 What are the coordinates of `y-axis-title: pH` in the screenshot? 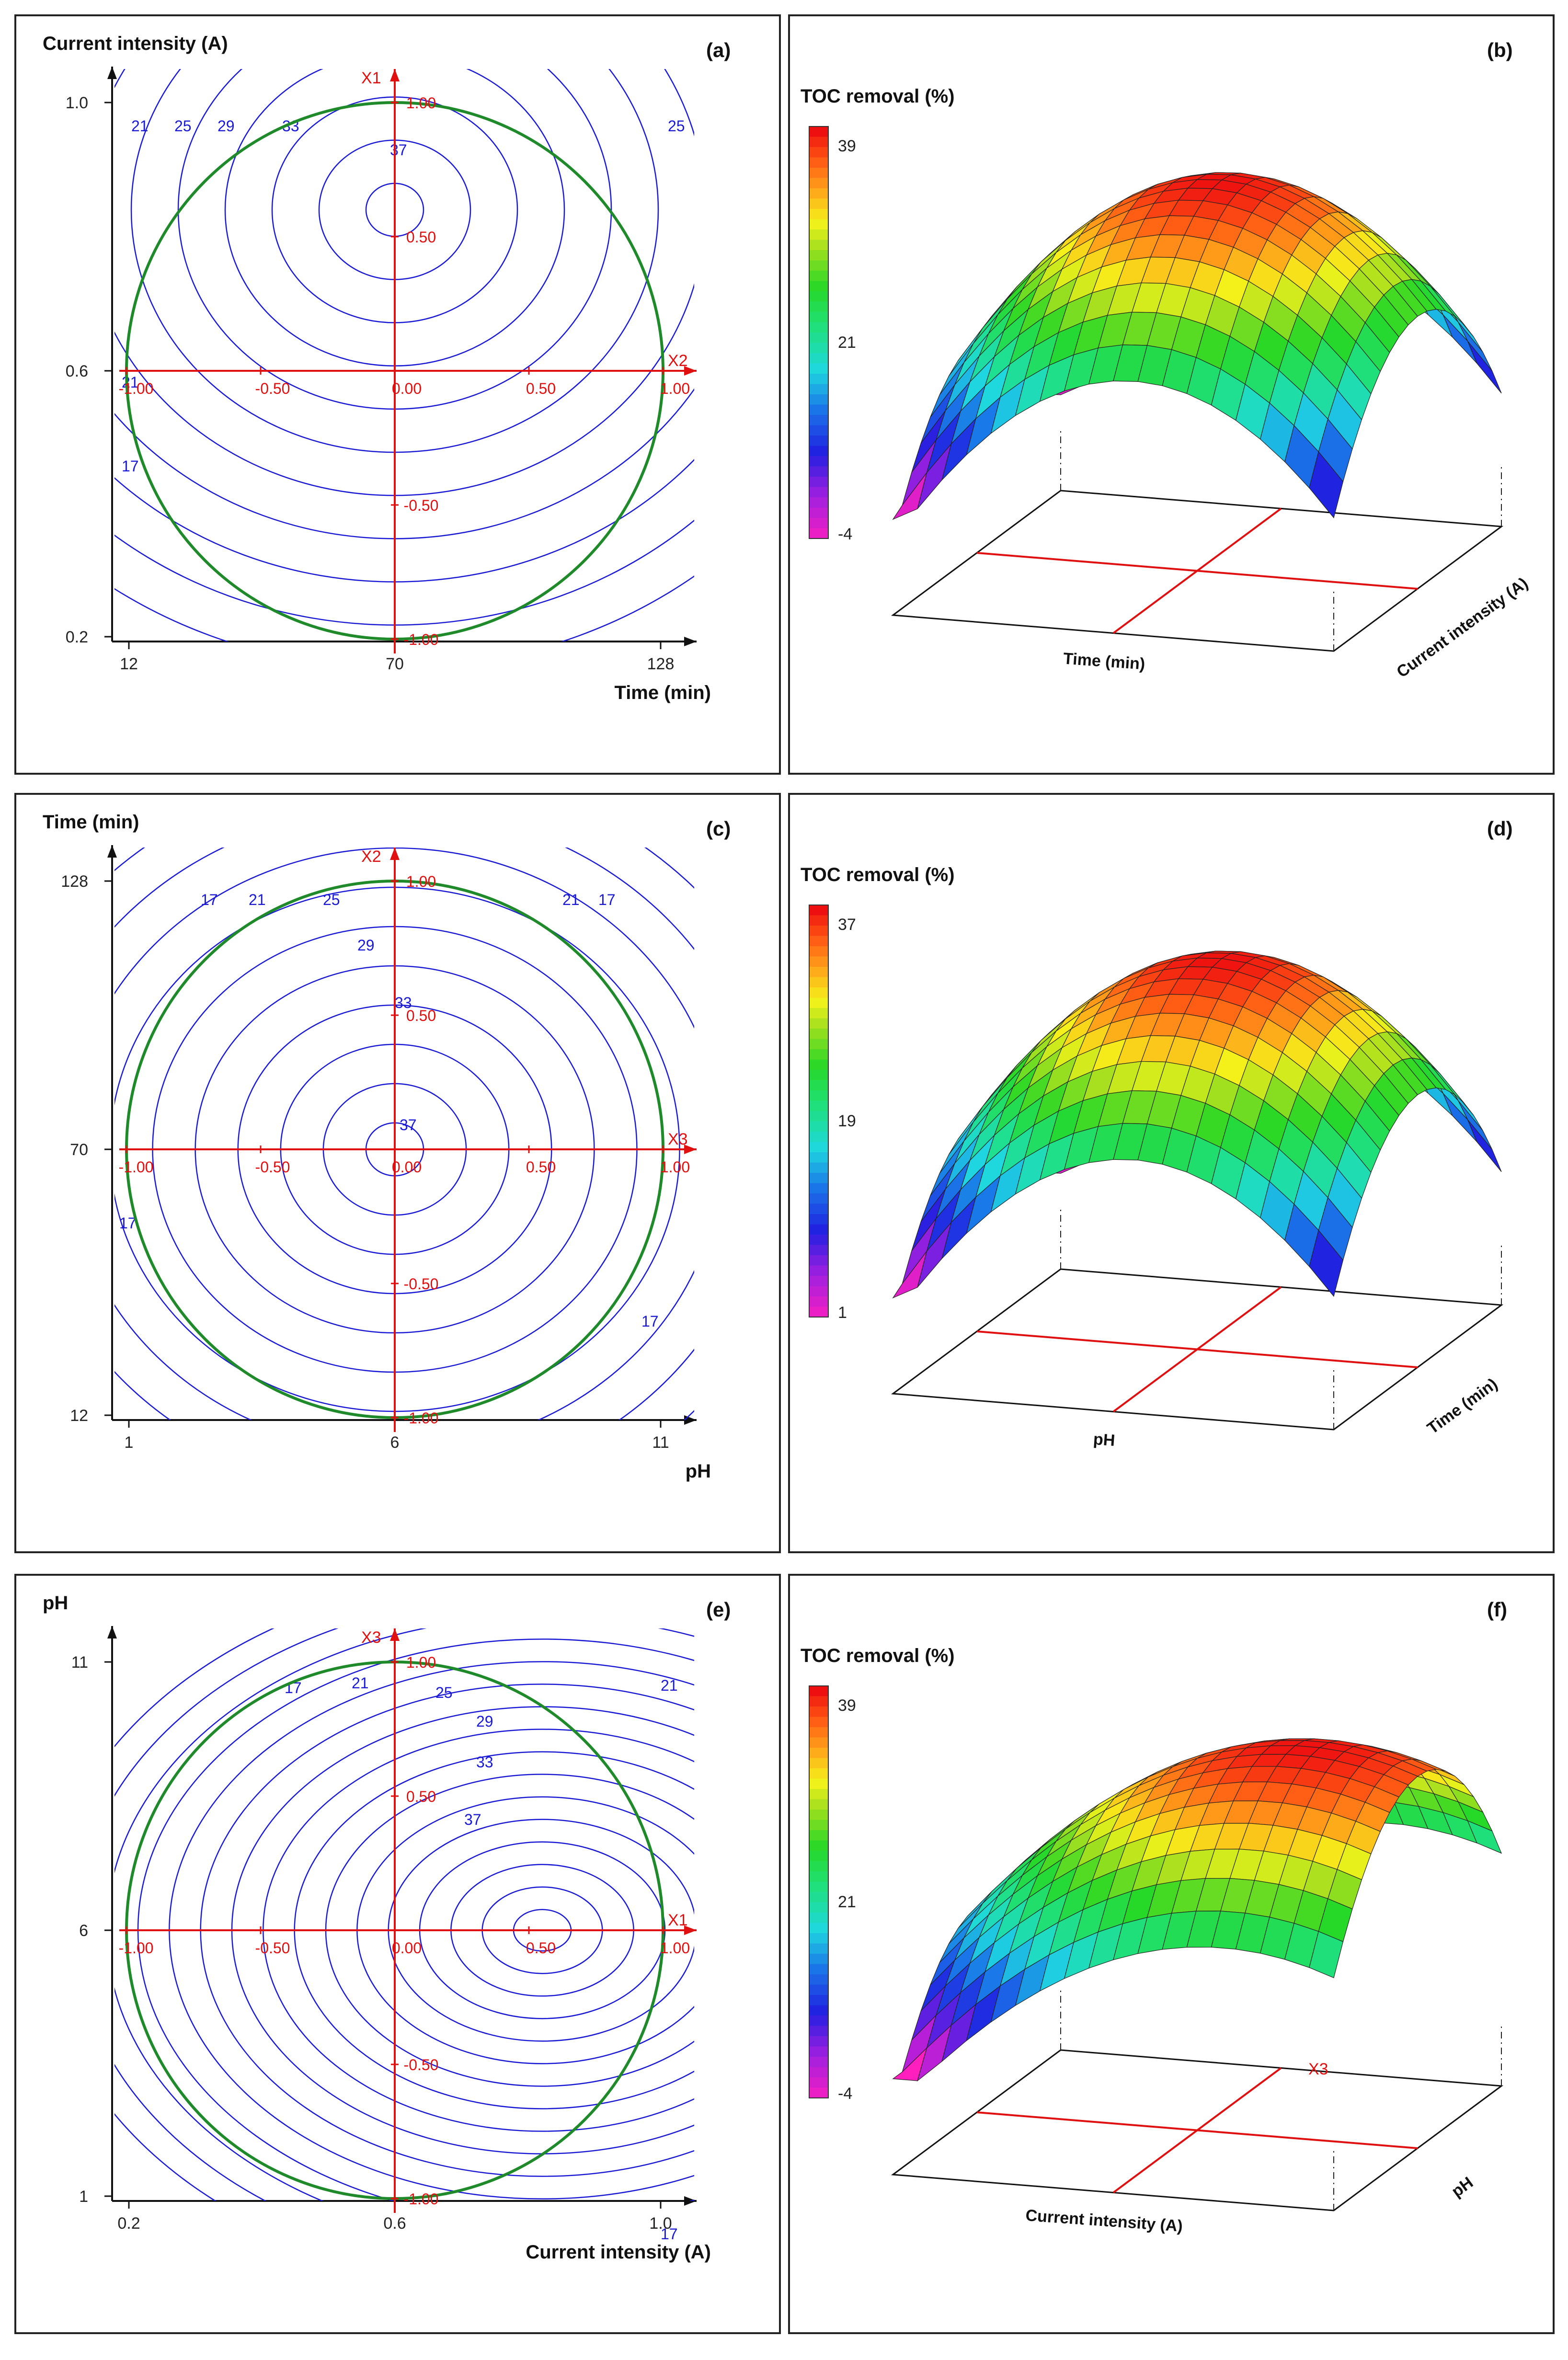 It's located at (55, 1603).